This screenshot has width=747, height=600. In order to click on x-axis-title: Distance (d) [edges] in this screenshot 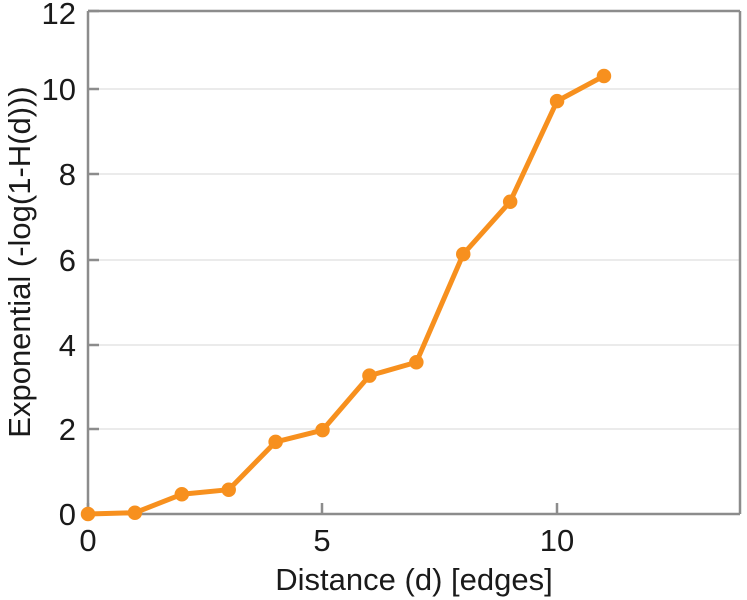, I will do `click(413, 579)`.